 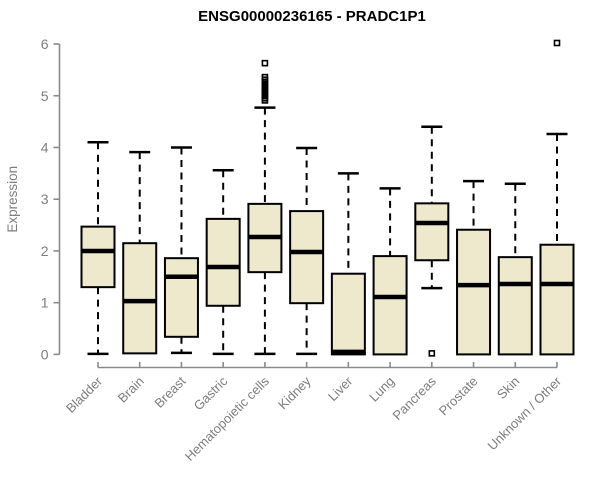 I want to click on box-group: Liver, so click(x=345, y=288).